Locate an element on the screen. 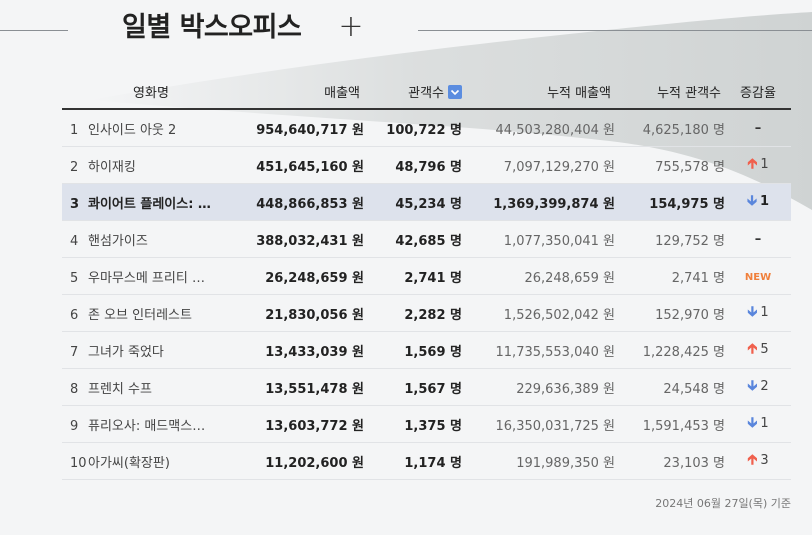  acc-sales-cell: 7,097,129,270 원 is located at coordinates (539, 165).